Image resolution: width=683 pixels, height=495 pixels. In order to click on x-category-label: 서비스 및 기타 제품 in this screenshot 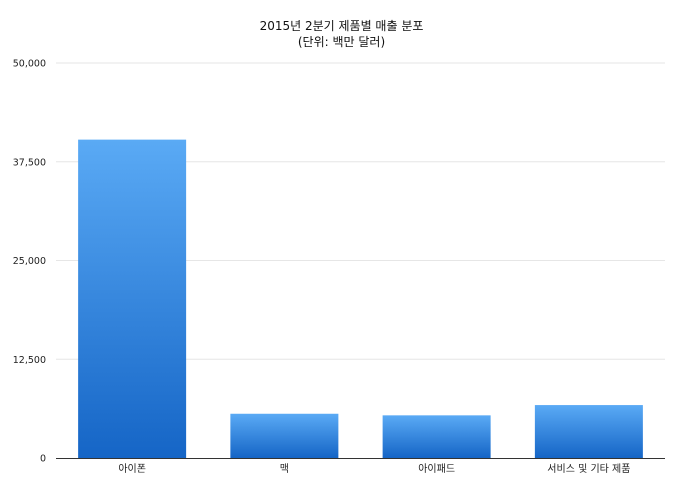, I will do `click(588, 469)`.